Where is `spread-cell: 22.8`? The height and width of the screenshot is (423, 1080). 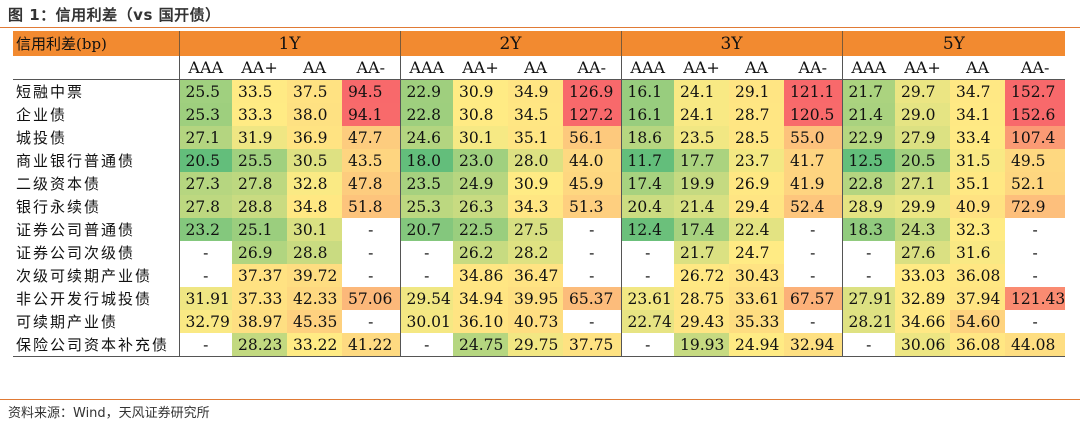 spread-cell: 22.8 is located at coordinates (868, 183).